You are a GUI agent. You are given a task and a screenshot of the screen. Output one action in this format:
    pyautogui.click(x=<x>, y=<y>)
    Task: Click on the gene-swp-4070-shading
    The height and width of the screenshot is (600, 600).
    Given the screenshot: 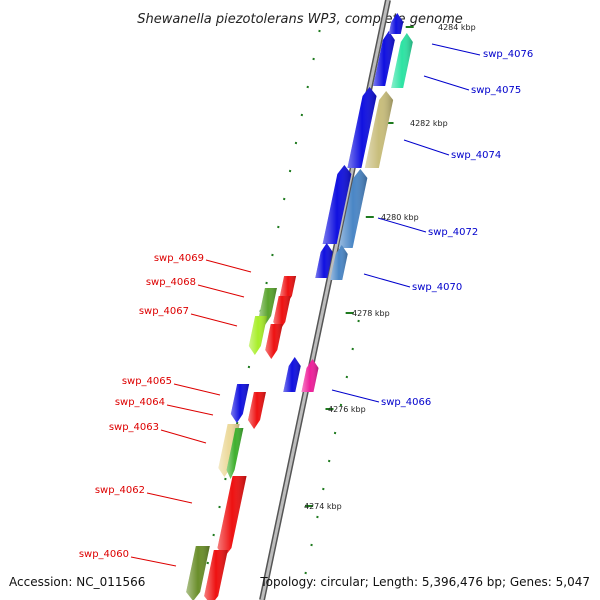 What is the action you would take?
    pyautogui.click(x=339, y=262)
    